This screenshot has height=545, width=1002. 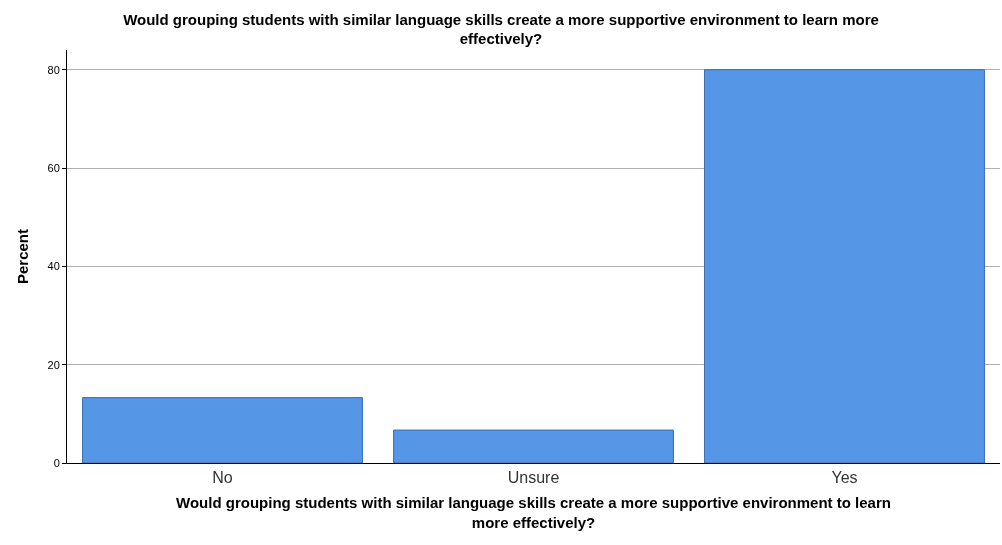 What do you see at coordinates (53, 69) in the screenshot?
I see `y-tick-label: 80` at bounding box center [53, 69].